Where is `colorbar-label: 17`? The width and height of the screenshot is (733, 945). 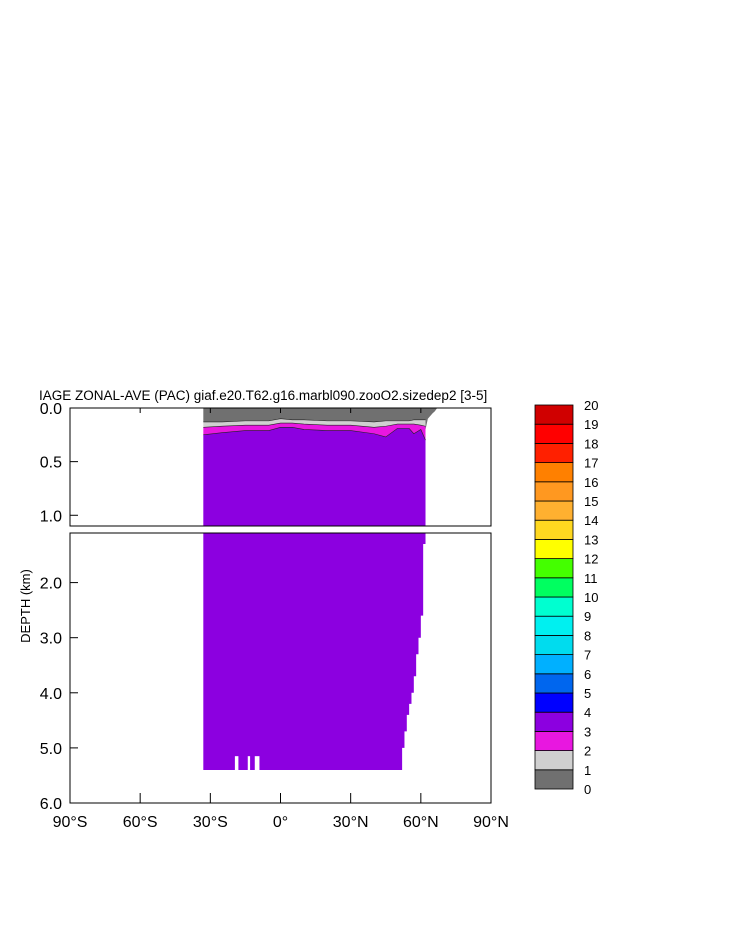
colorbar-label: 17 is located at coordinates (591, 463).